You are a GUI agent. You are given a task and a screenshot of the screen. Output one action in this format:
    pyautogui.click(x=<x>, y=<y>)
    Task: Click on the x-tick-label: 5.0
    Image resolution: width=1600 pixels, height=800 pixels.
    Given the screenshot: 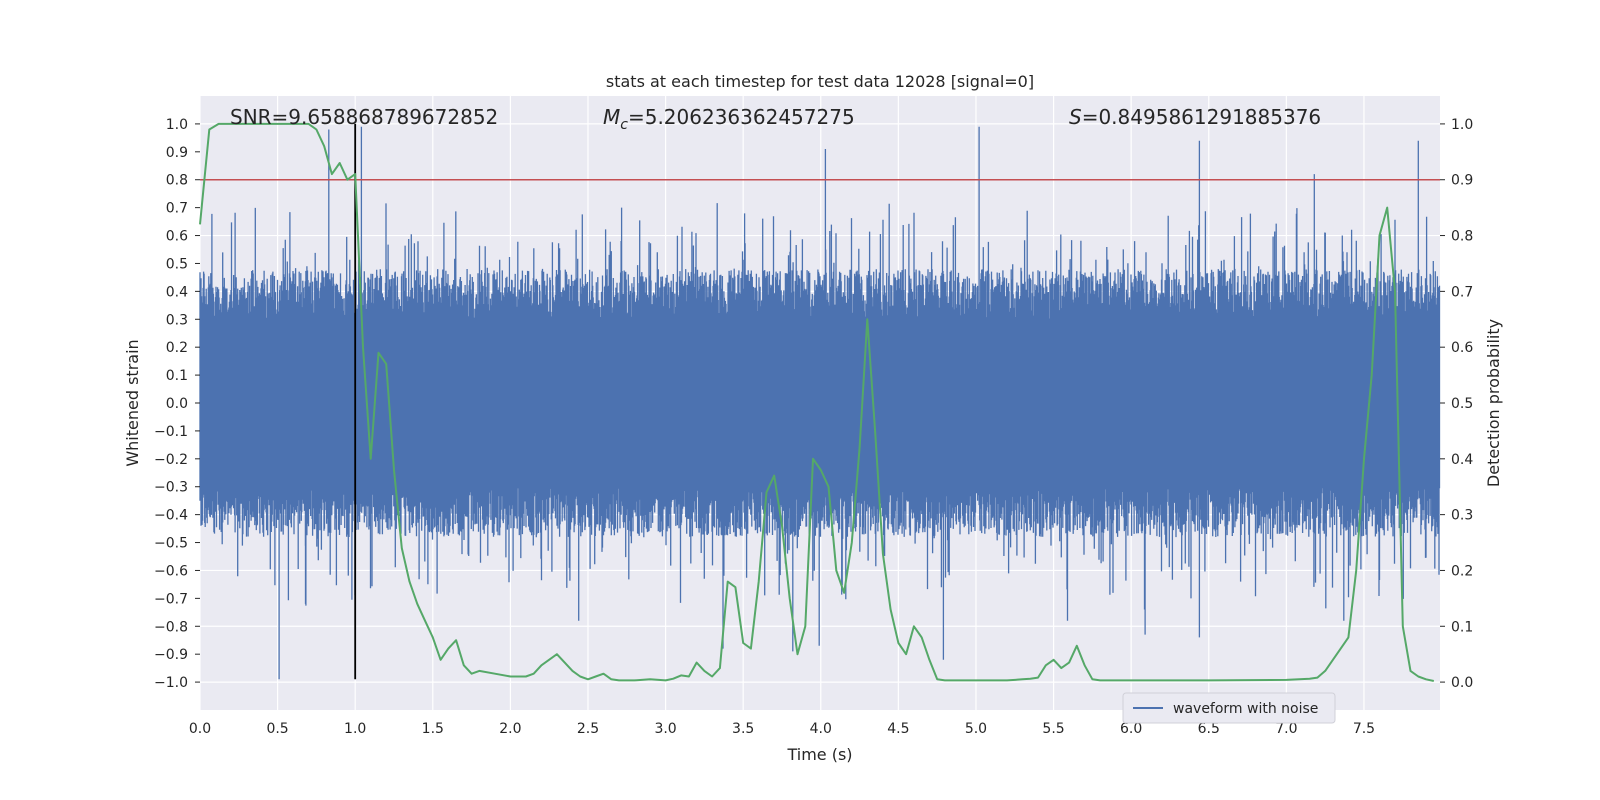 What is the action you would take?
    pyautogui.click(x=976, y=729)
    